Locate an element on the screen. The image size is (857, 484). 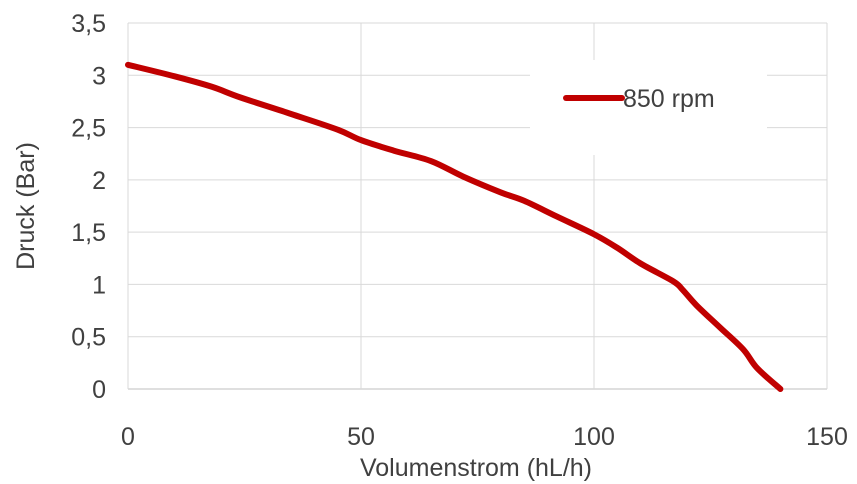
legend-background is located at coordinates (648, 107).